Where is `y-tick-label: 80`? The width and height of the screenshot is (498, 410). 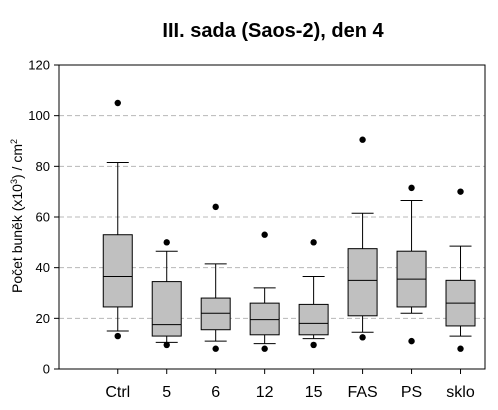 y-tick-label: 80 is located at coordinates (43, 166).